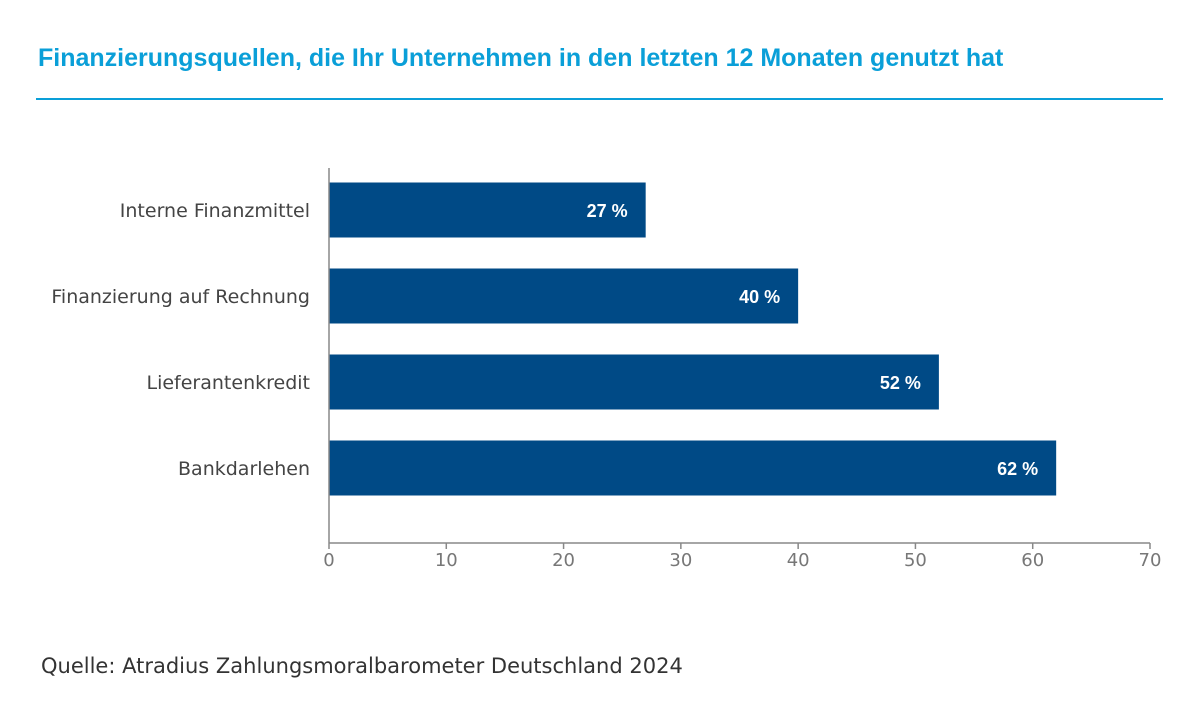 The image size is (1200, 706). I want to click on x-tick-label: 40, so click(798, 560).